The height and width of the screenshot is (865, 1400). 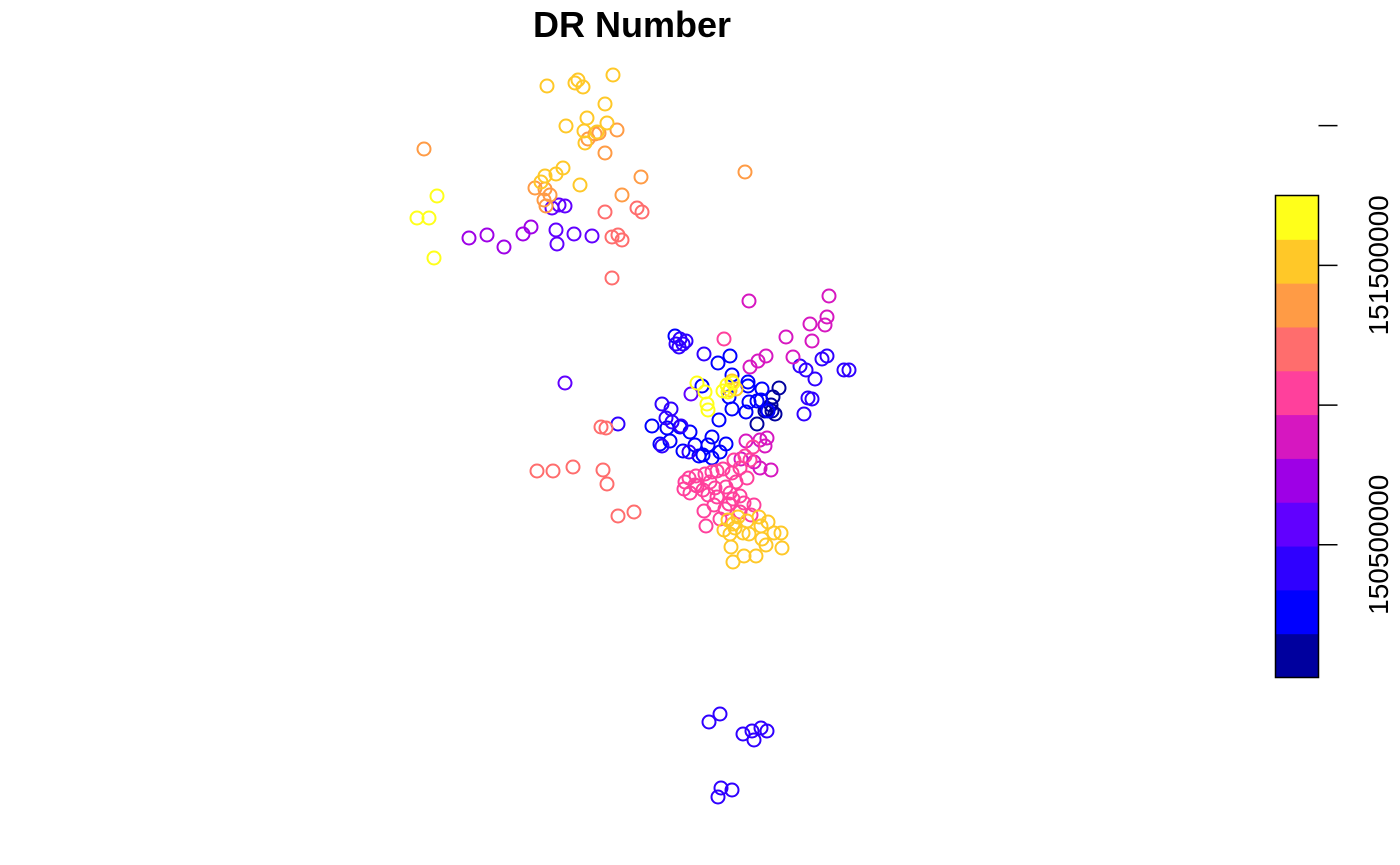 I want to click on legend-tick-label: 151500000, so click(x=1378, y=265).